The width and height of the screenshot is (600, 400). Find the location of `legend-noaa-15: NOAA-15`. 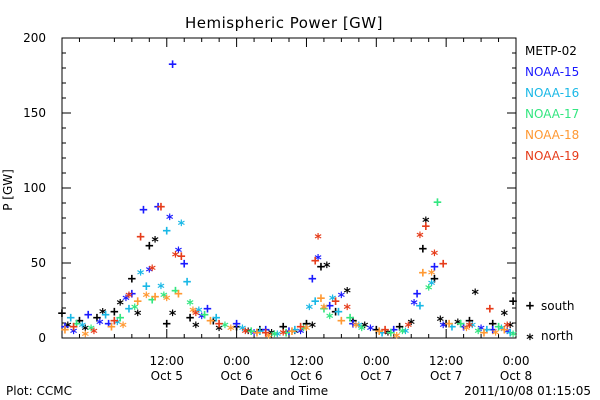

legend-noaa-15: NOAA-15 is located at coordinates (552, 72).